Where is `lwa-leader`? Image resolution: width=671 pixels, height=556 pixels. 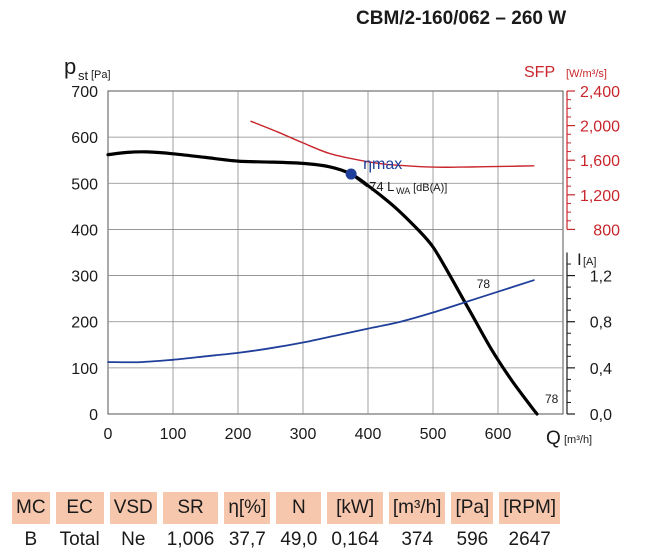 lwa-leader is located at coordinates (361, 182).